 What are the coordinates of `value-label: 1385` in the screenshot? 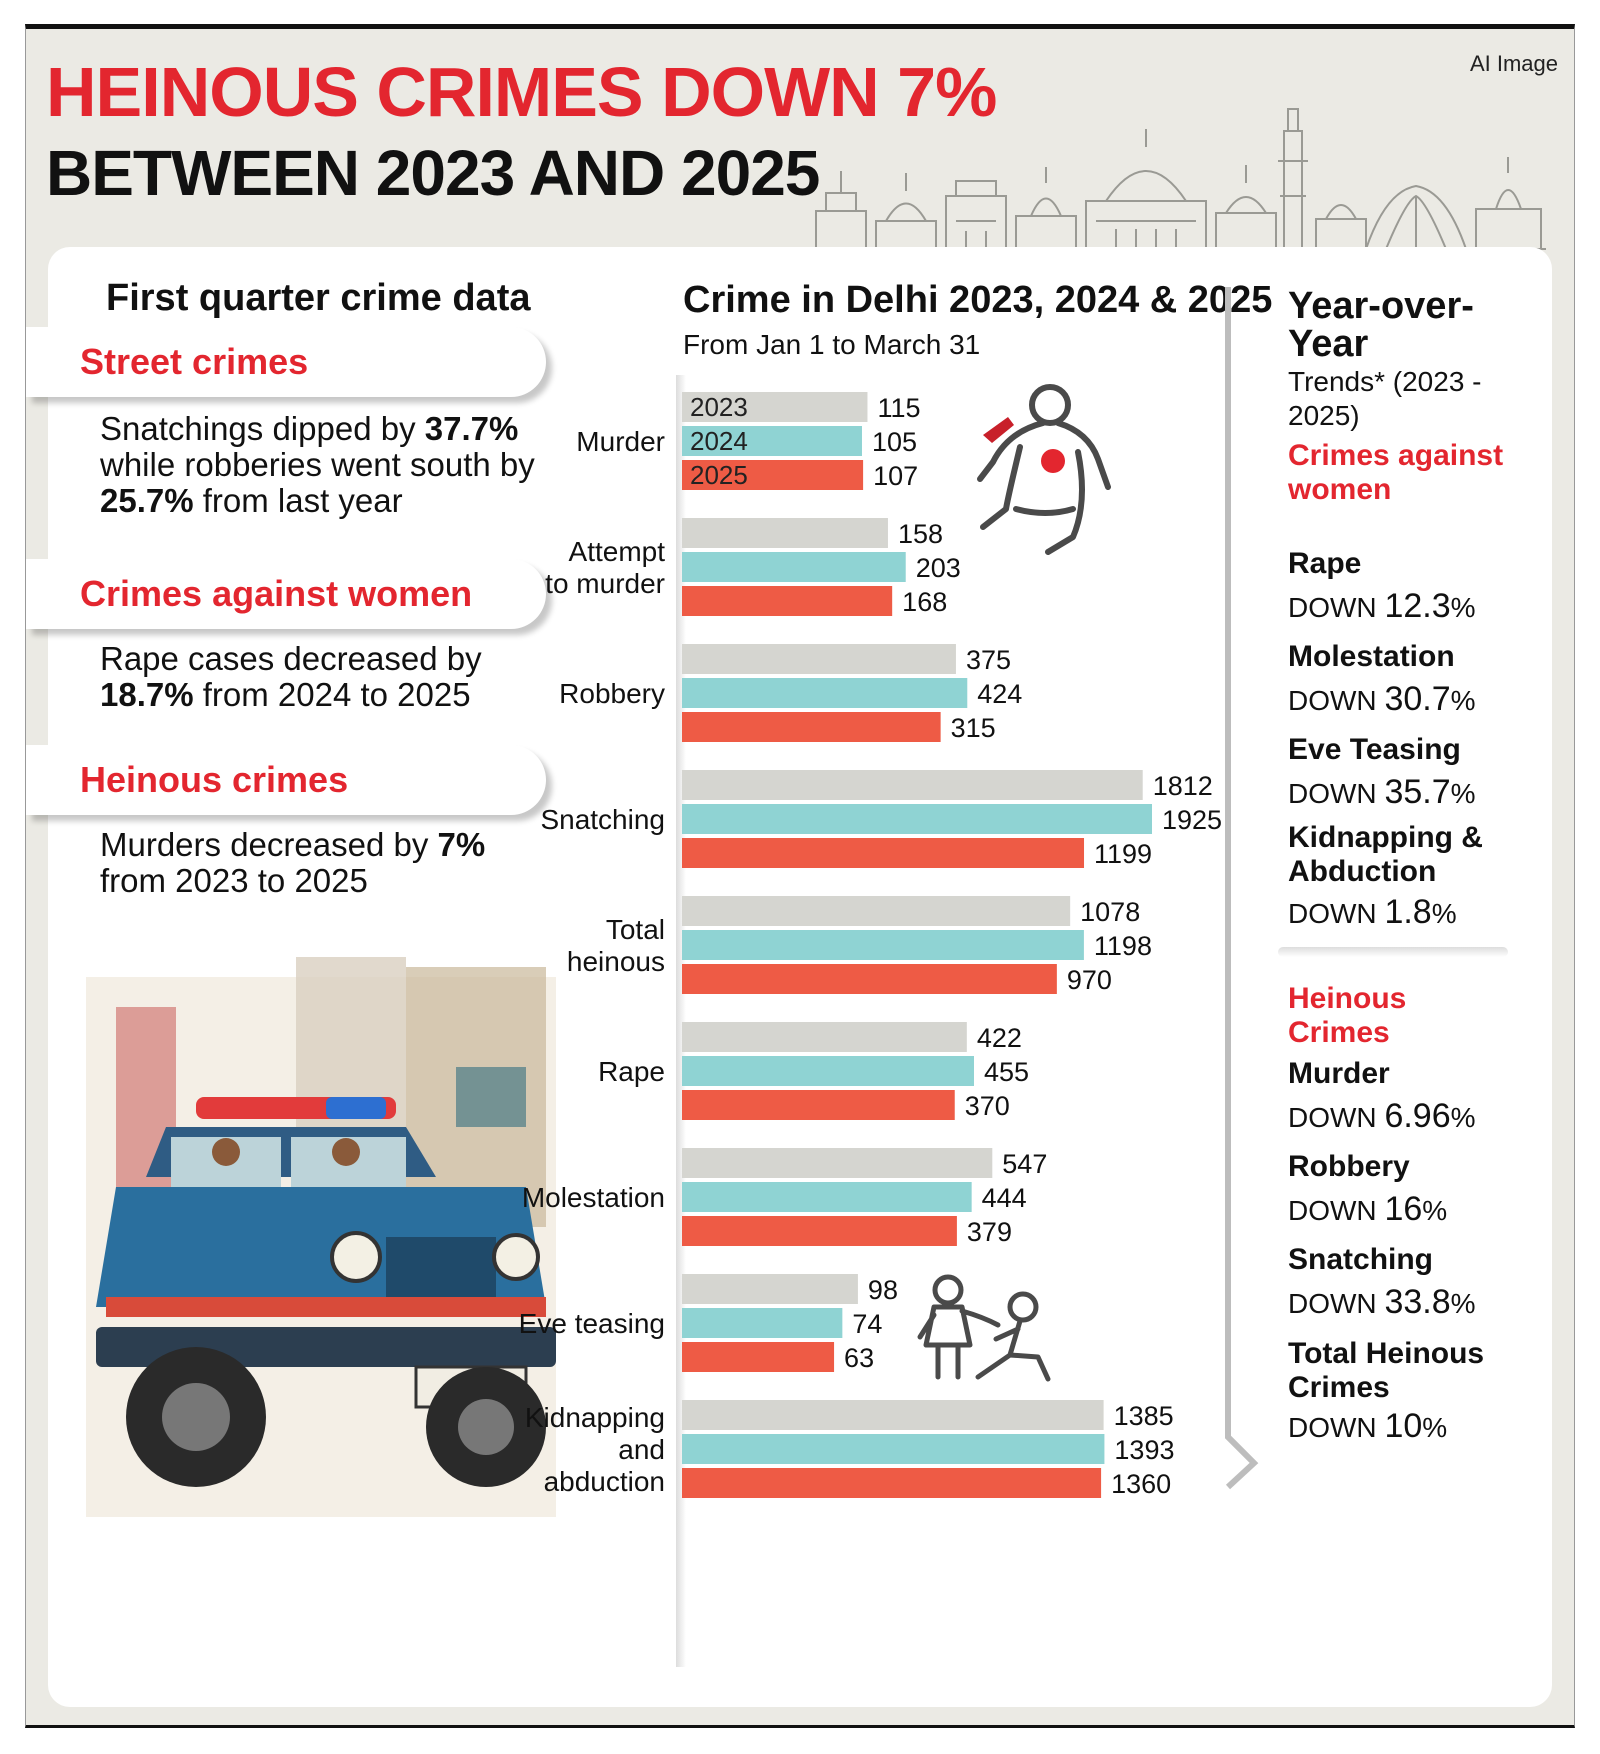 It's located at (1144, 1416).